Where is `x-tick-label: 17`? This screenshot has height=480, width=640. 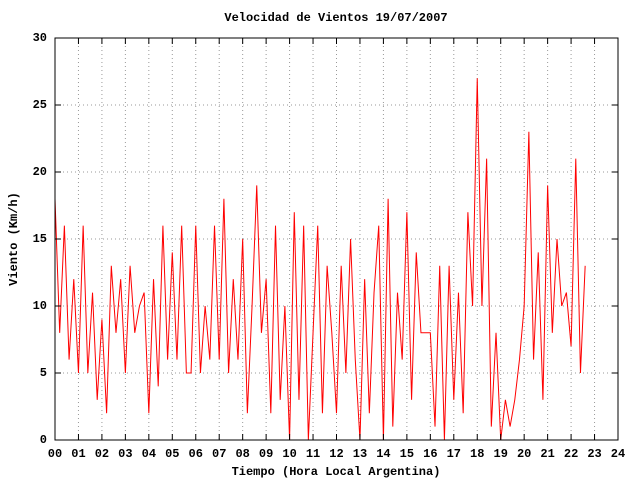 x-tick-label: 17 is located at coordinates (454, 454).